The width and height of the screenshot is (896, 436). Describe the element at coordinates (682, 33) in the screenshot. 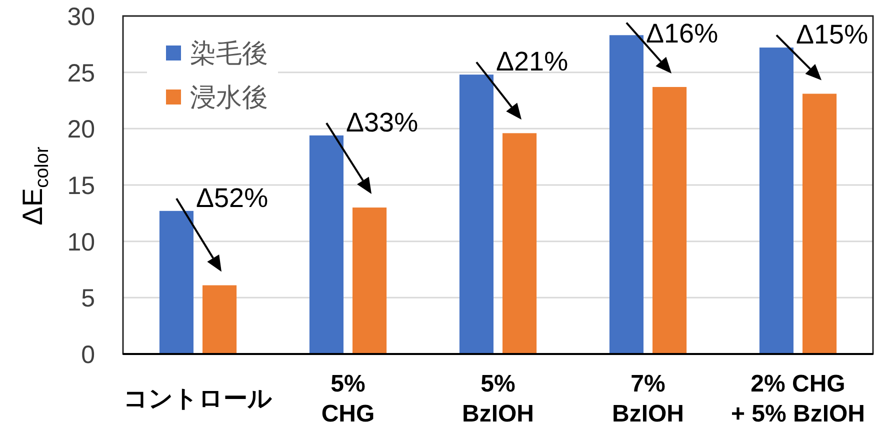

I see `annotation: Δ16%` at that location.